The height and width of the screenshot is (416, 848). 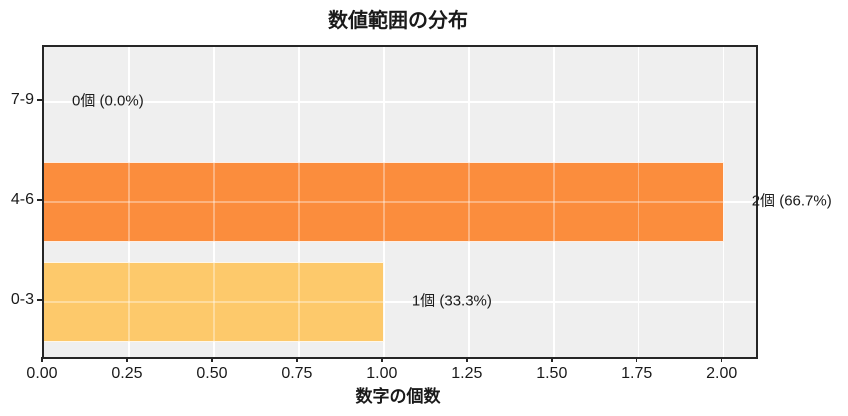 I want to click on x-axis-label: 数字の個数, so click(x=398, y=396).